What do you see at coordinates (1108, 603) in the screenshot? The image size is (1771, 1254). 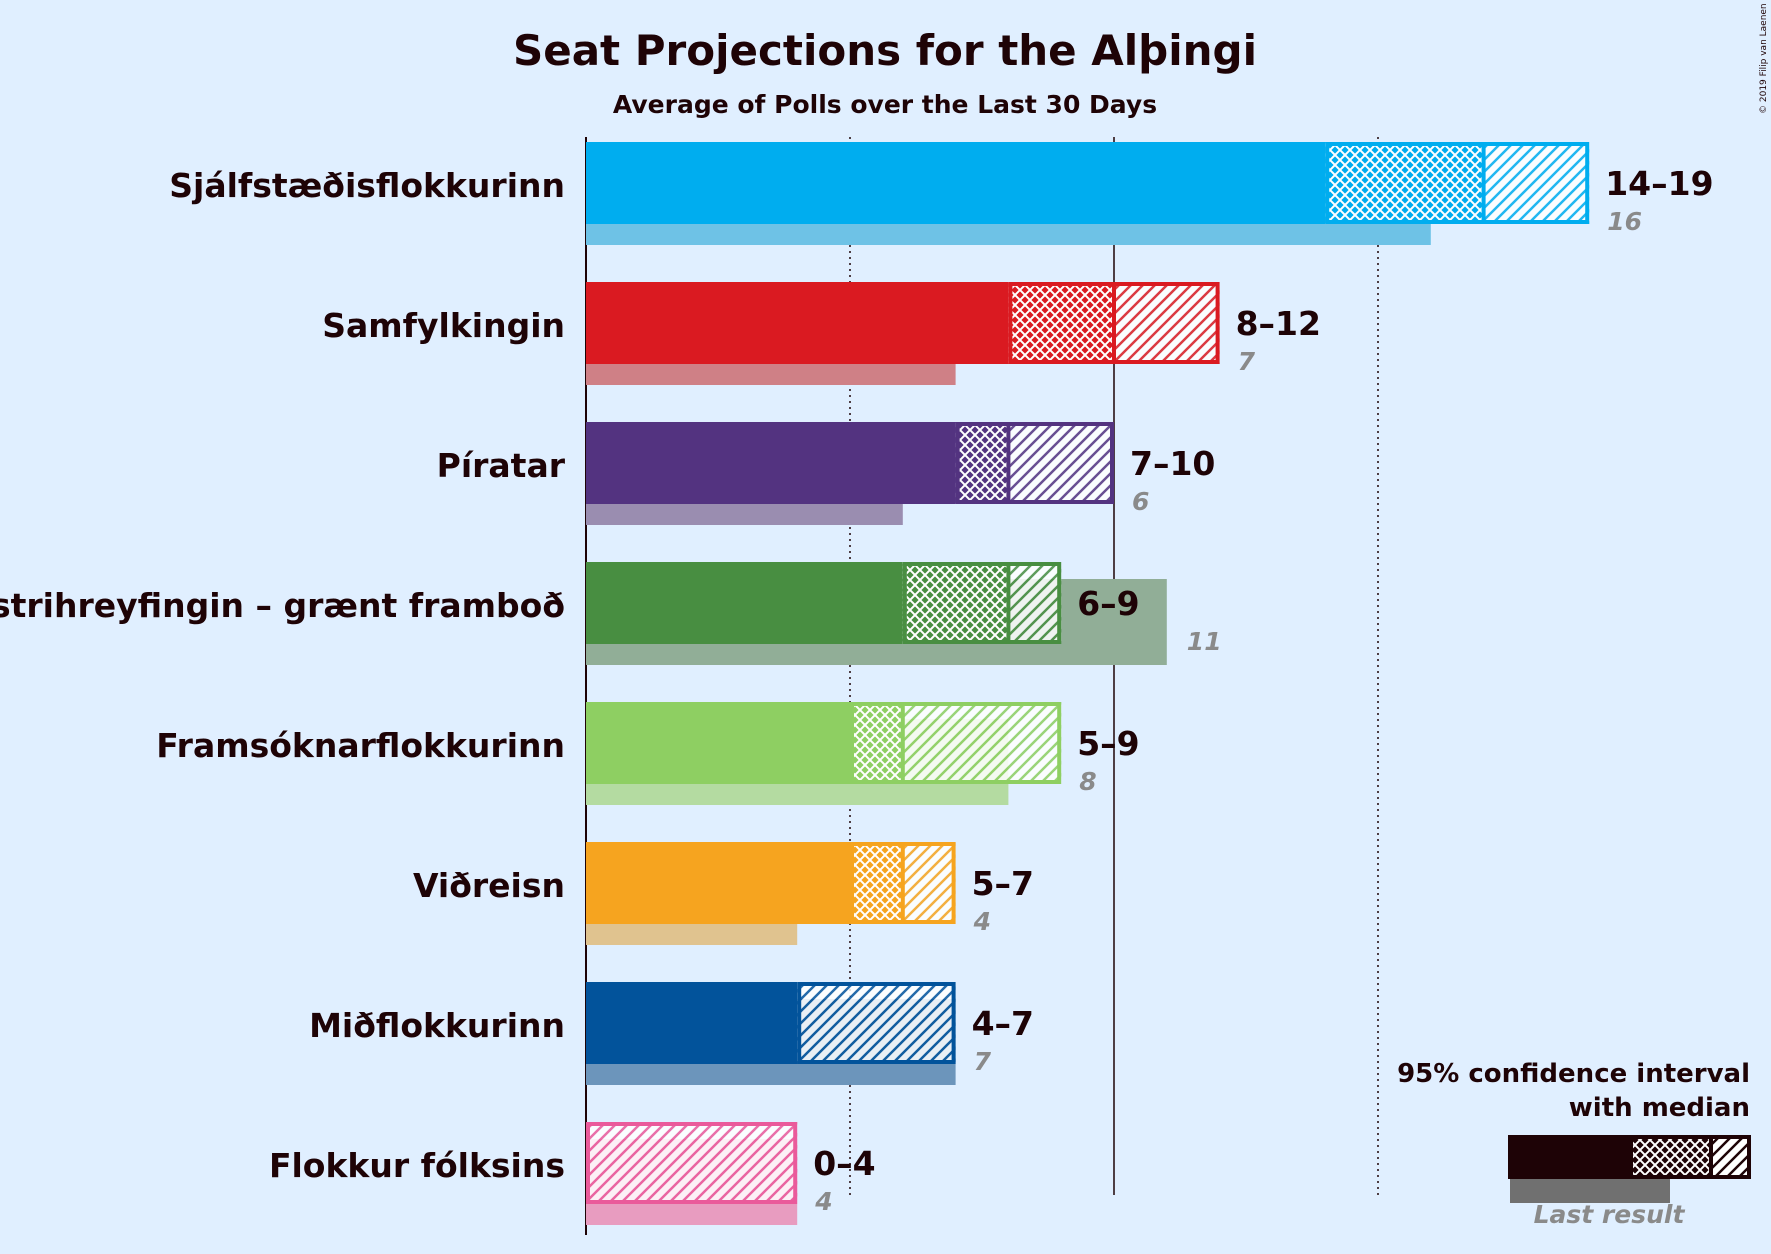 I see `range-label: 6–9` at bounding box center [1108, 603].